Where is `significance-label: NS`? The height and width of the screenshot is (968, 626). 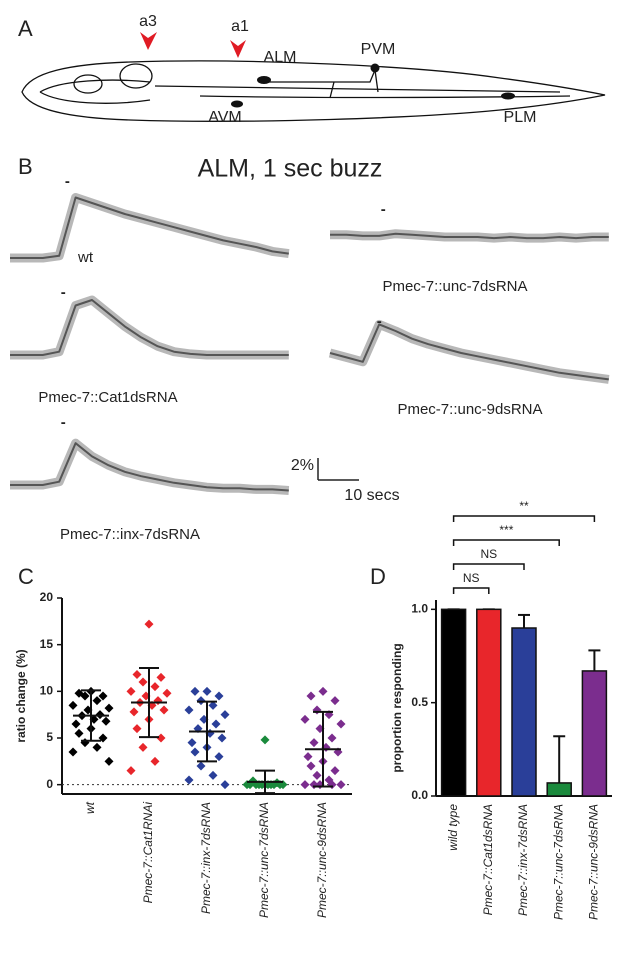
significance-label: NS is located at coordinates (471, 578).